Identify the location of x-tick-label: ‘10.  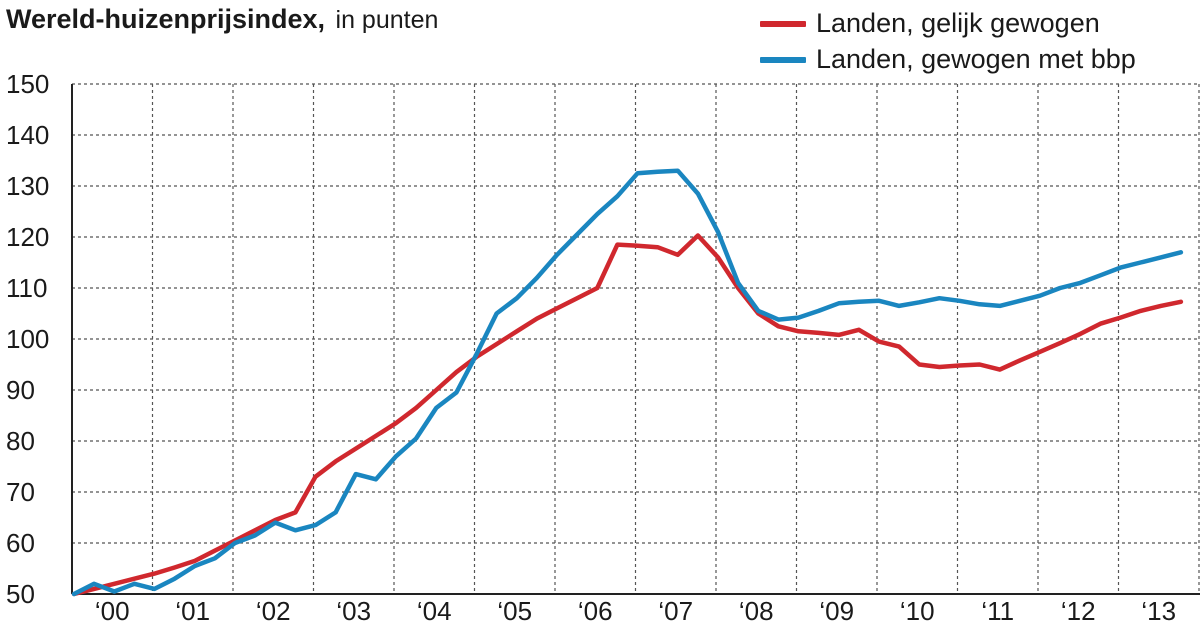
(917, 611).